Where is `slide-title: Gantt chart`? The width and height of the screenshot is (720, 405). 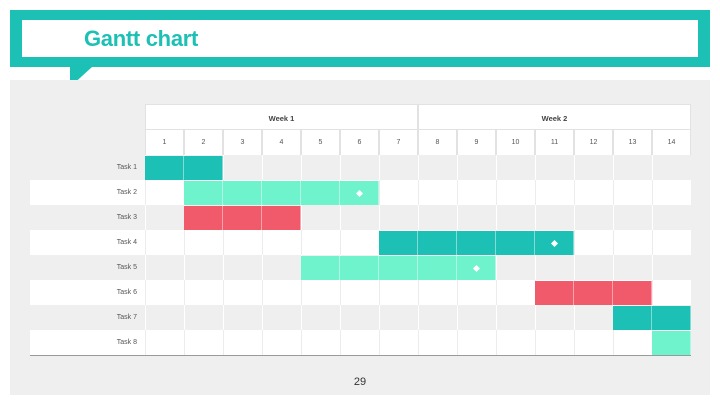 slide-title: Gantt chart is located at coordinates (141, 38).